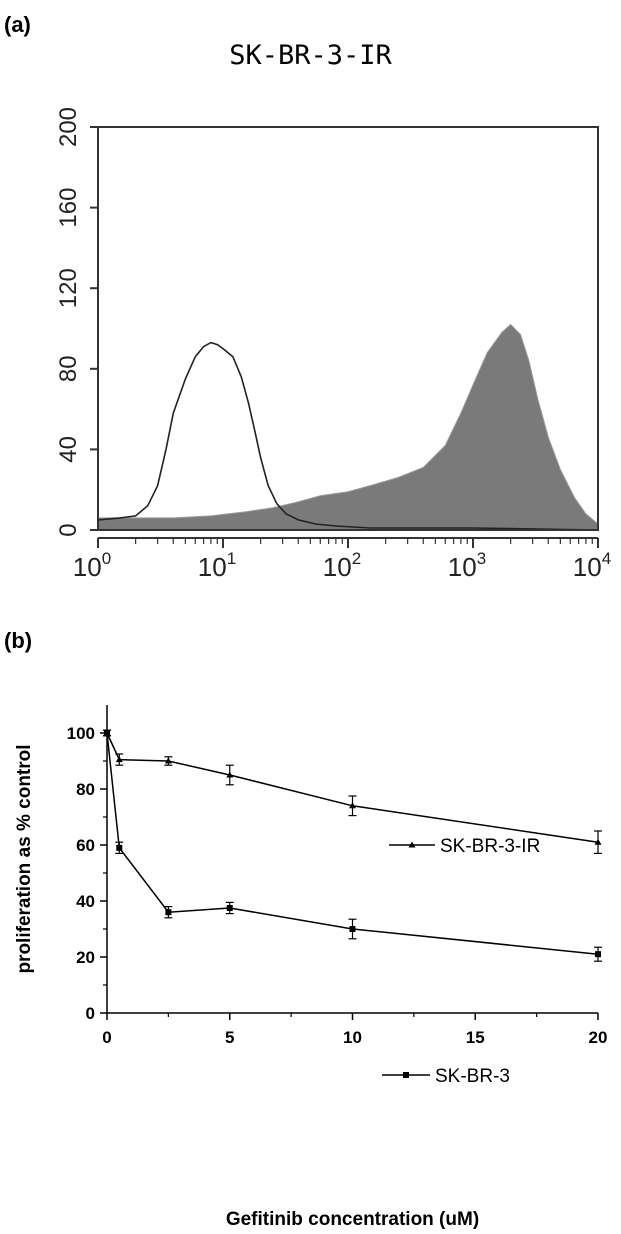 The image size is (621, 1234). Describe the element at coordinates (490, 846) in the screenshot. I see `legend-label-resistant: SK-BR-3-IR` at that location.